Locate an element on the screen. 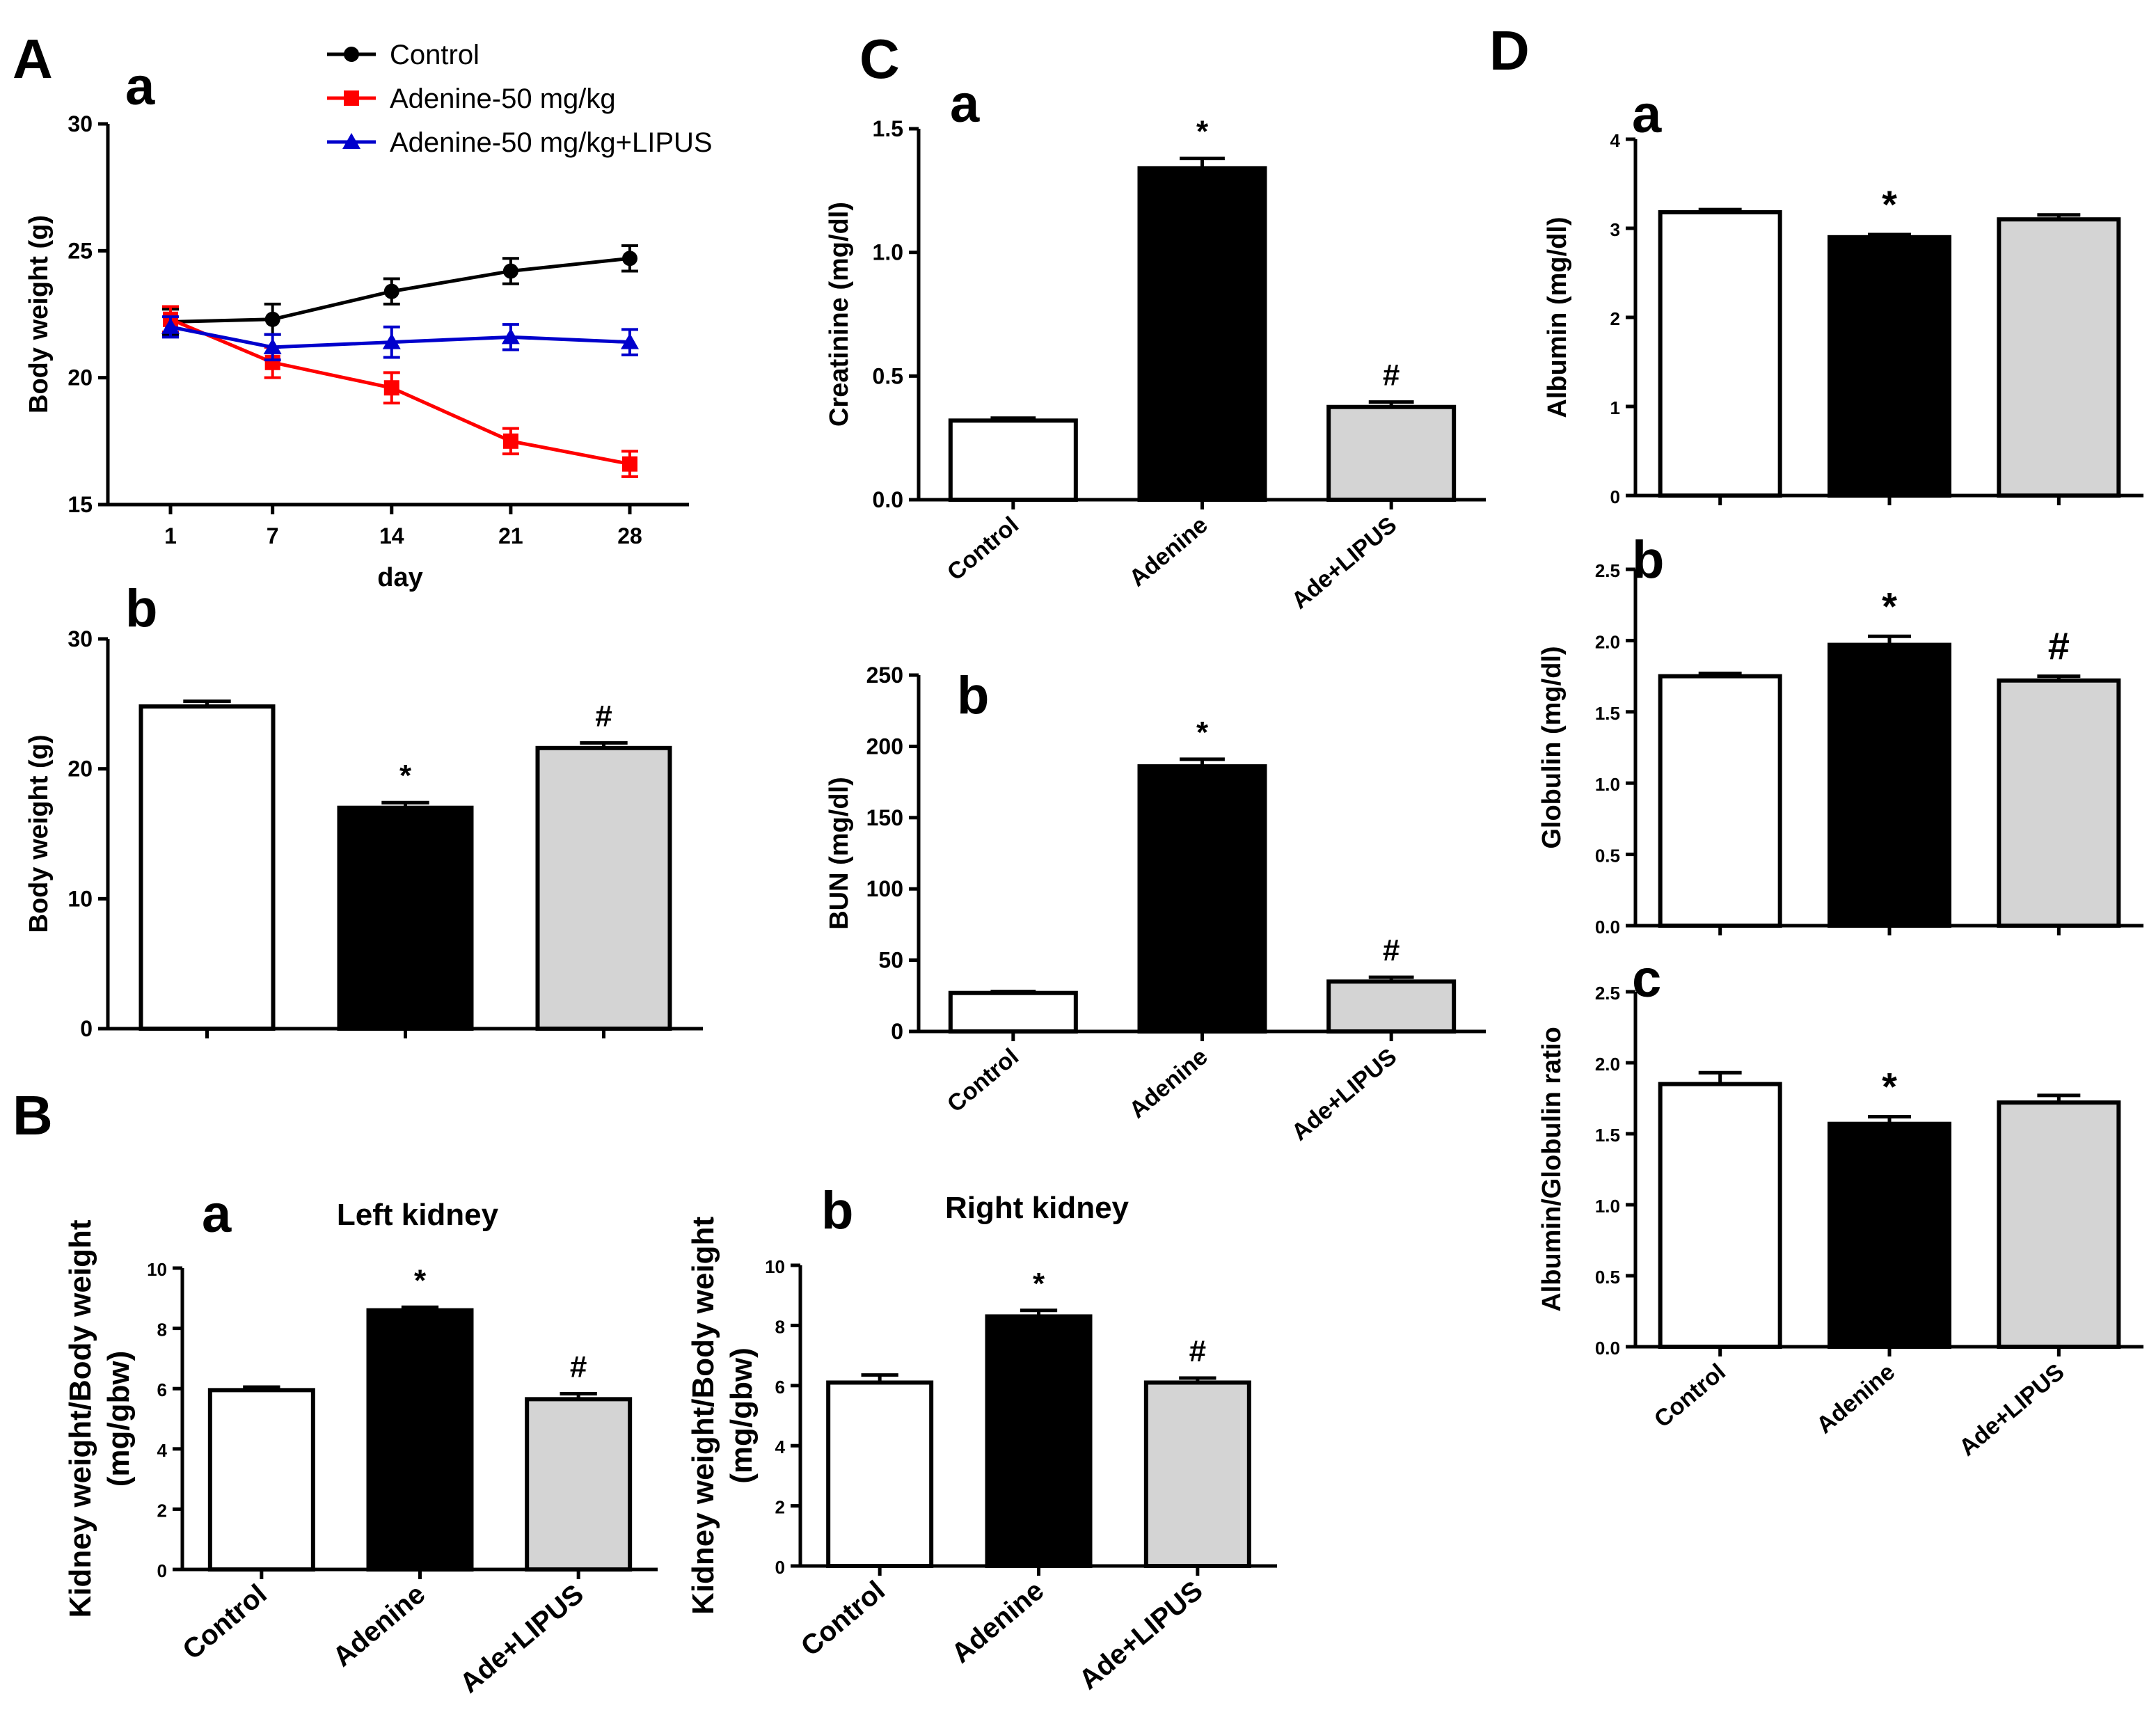  panel-label-B: B is located at coordinates (33, 1115).